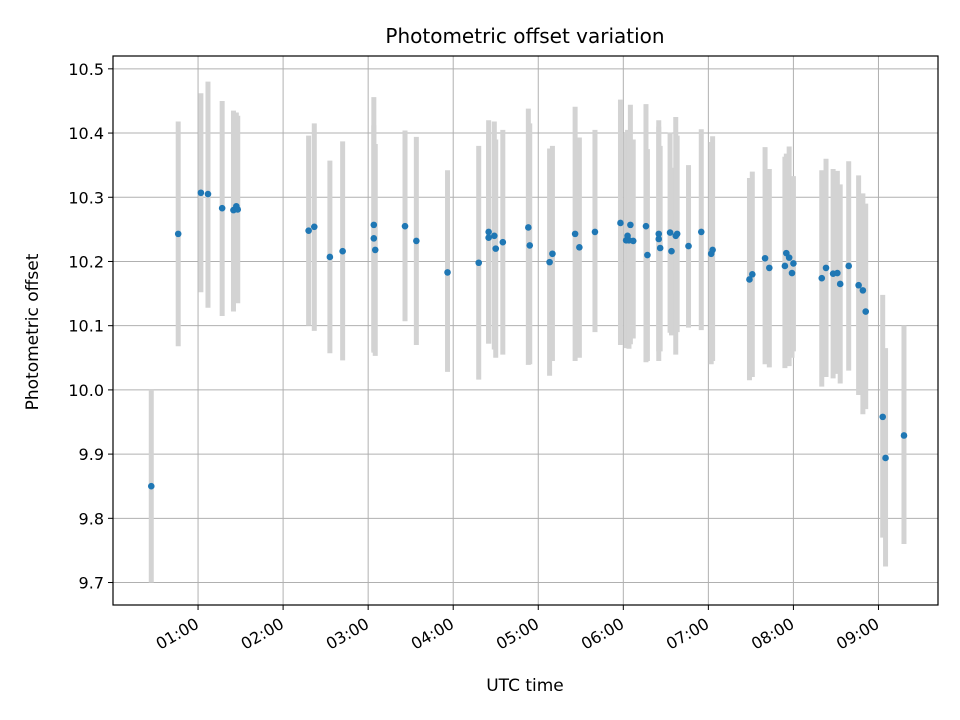  I want to click on y-tick-label: 10.1, so click(86, 326).